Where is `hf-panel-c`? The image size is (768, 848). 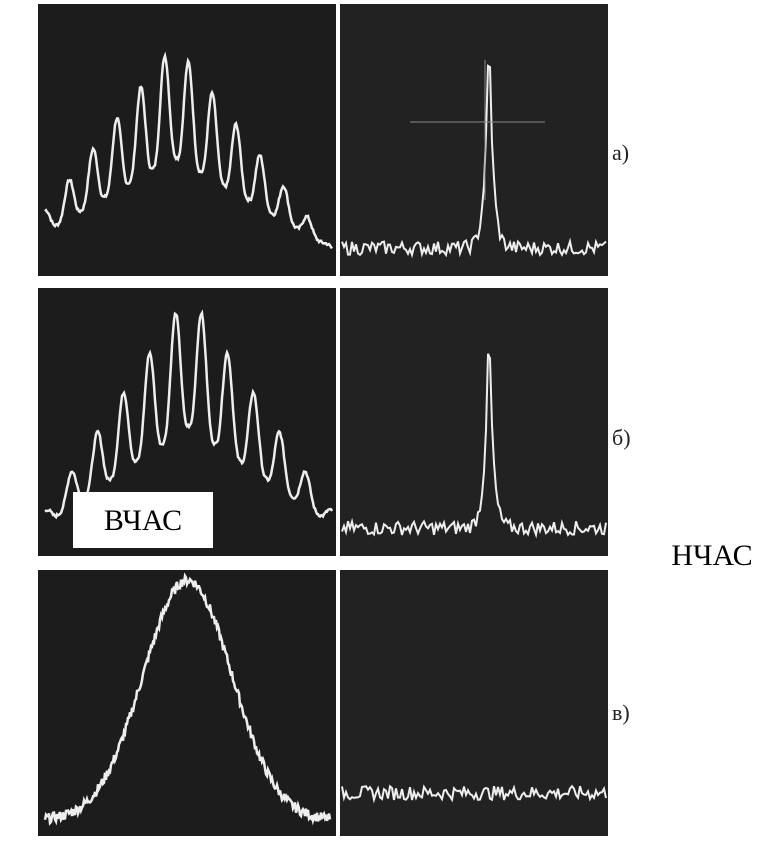 hf-panel-c is located at coordinates (187, 703).